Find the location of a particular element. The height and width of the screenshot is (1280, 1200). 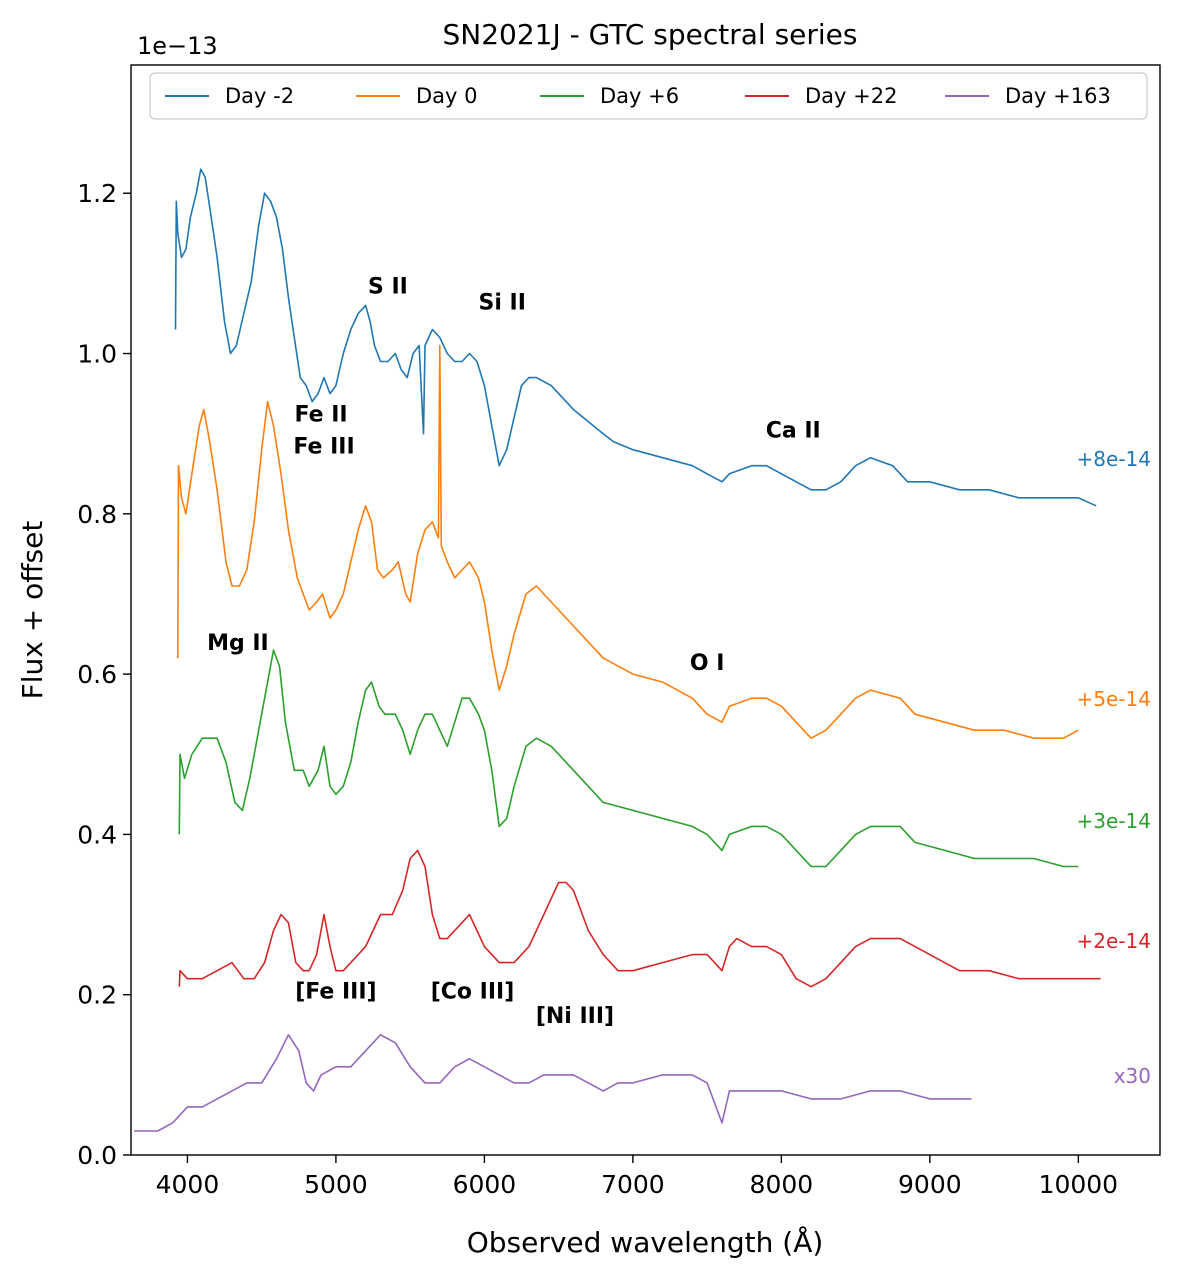

offset-annotation: +3e-14 is located at coordinates (1114, 821).